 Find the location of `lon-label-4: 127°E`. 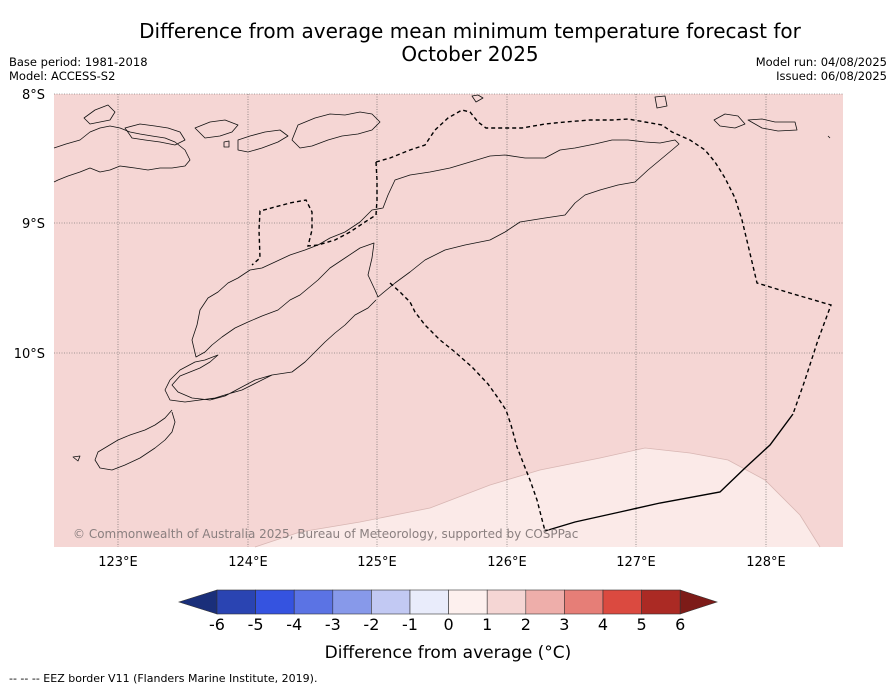

lon-label-4: 127°E is located at coordinates (636, 562).